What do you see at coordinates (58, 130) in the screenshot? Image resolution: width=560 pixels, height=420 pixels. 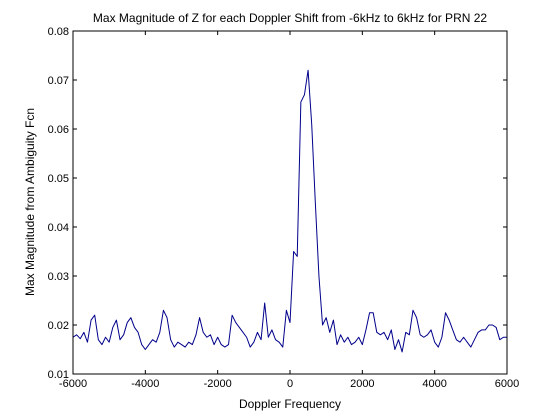 I see `y-tick-label: 0.06` at bounding box center [58, 130].